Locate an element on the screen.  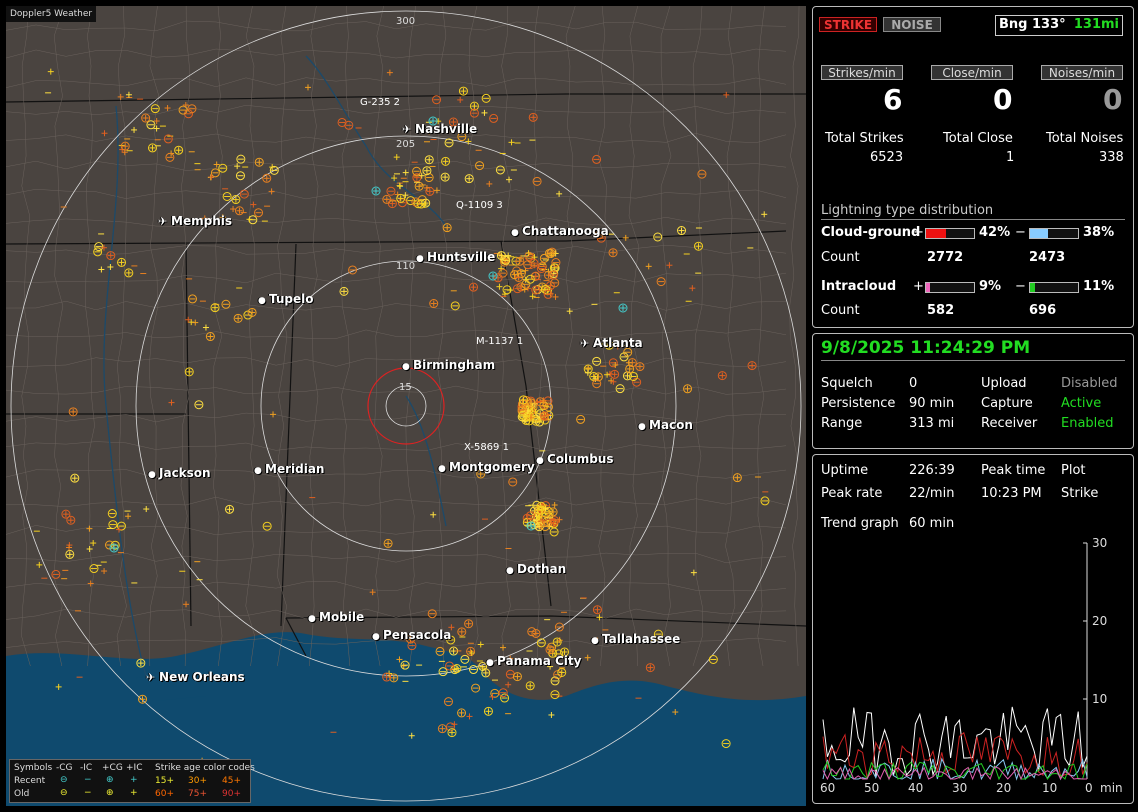
range-value: 313 mi is located at coordinates (932, 423).